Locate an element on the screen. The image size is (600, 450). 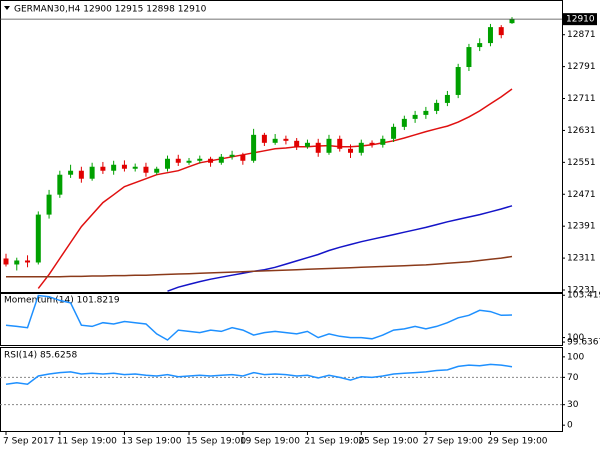
y-tick-label: 12551 is located at coordinates (581, 163).